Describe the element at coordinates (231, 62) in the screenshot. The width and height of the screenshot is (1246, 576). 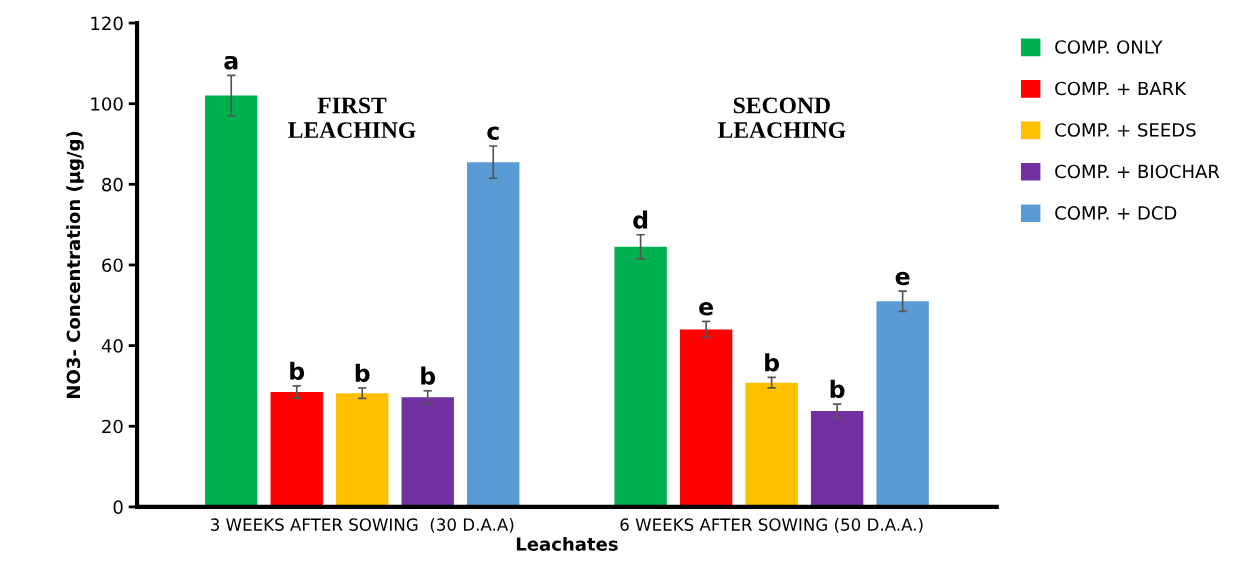
I see `data-label: a` at that location.